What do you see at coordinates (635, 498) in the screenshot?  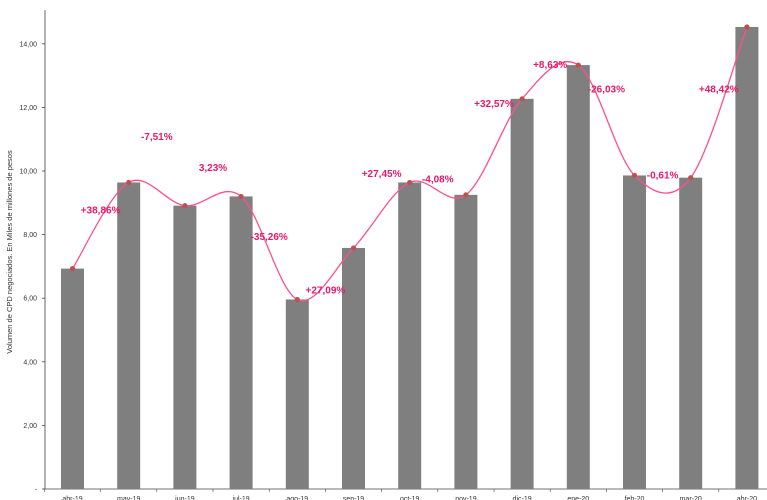 I see `x-tick-label: feb-20` at bounding box center [635, 498].